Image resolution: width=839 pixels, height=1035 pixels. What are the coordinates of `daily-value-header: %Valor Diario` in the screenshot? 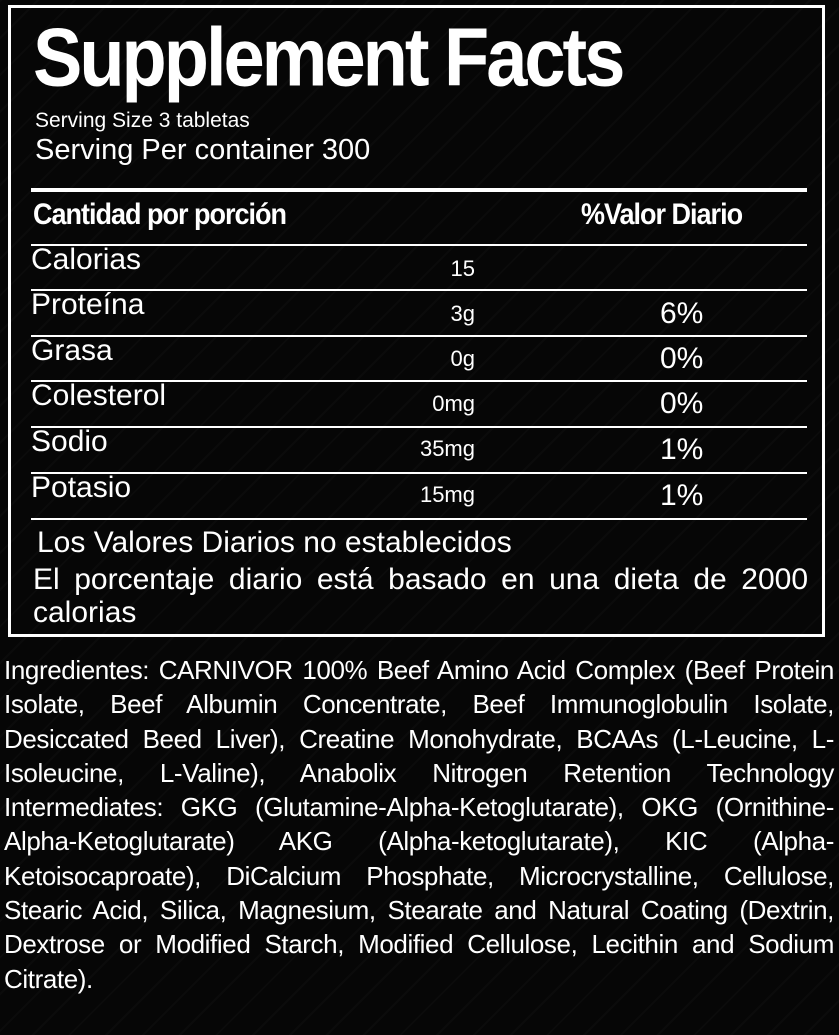 It's located at (662, 214).